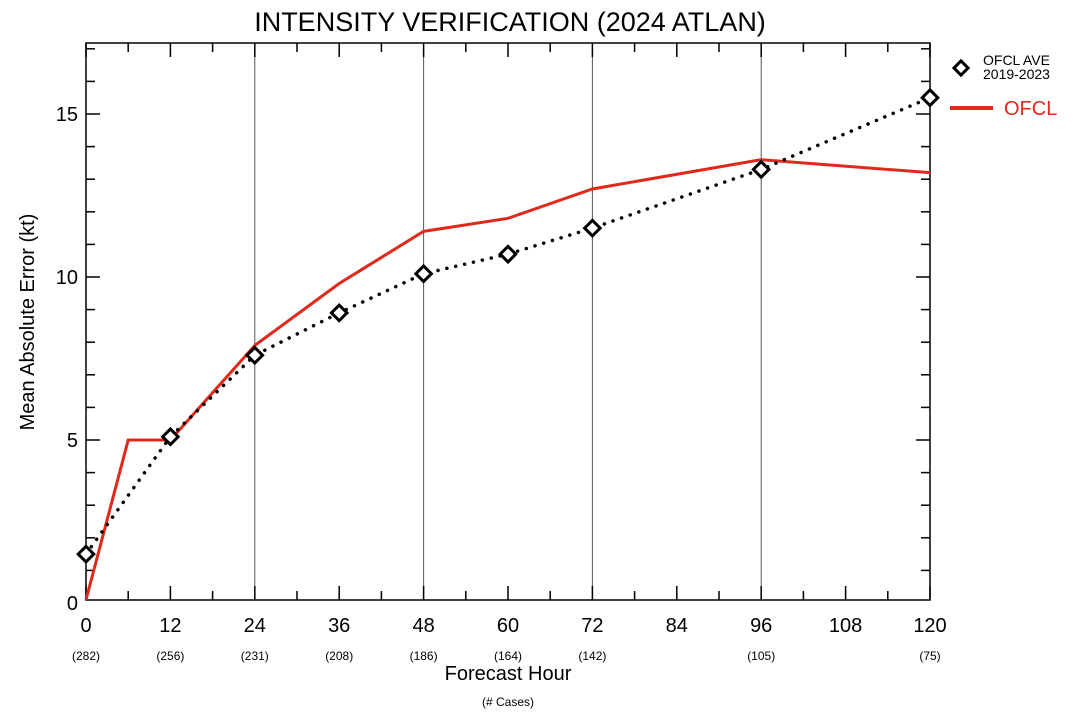 This screenshot has width=1080, height=725. Describe the element at coordinates (423, 626) in the screenshot. I see `x-tick-label: 48` at that location.